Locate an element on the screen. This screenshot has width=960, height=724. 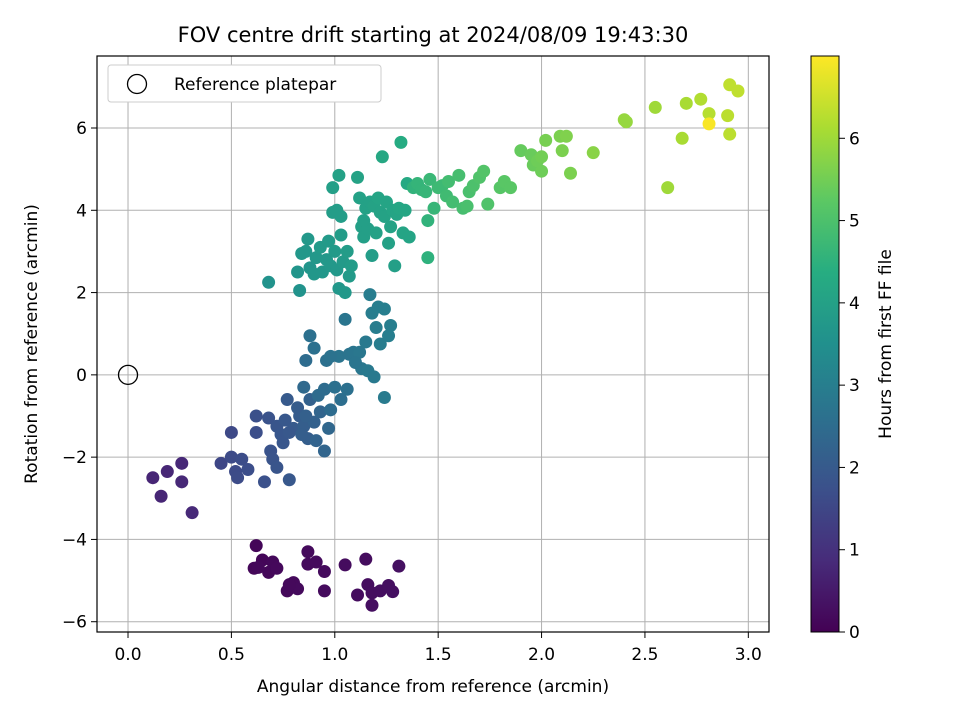
x-tick-label: 1.5 is located at coordinates (438, 655).